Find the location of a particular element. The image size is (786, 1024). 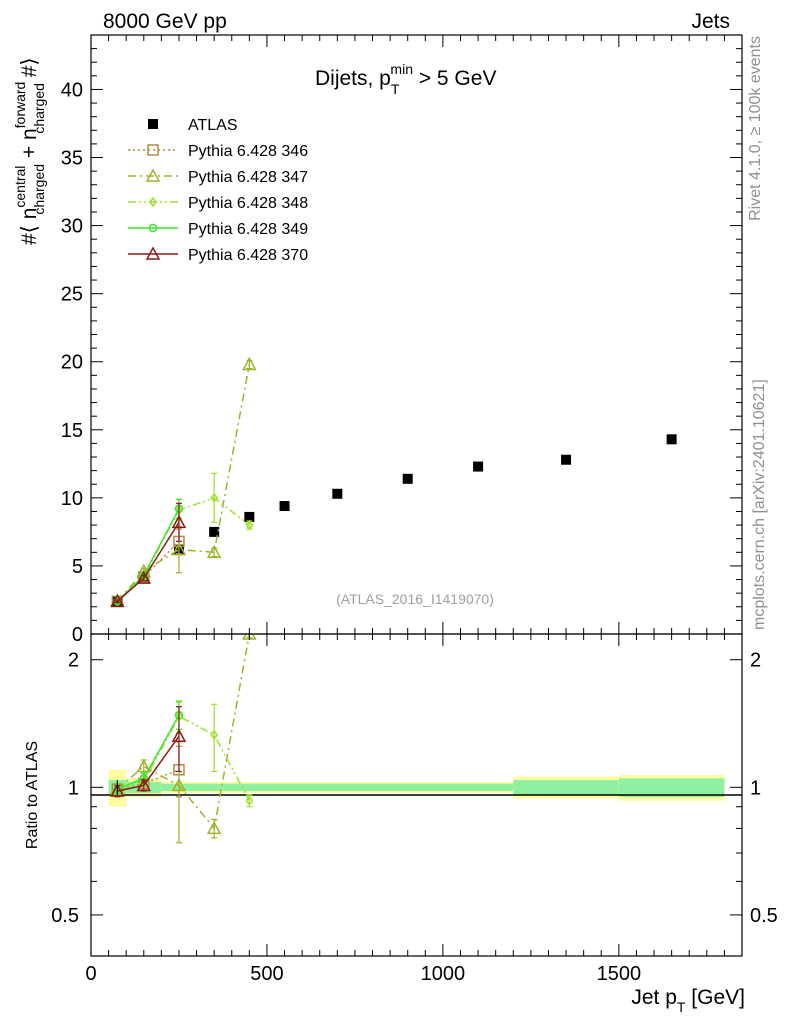

legend-marker-p346 is located at coordinates (153, 150).